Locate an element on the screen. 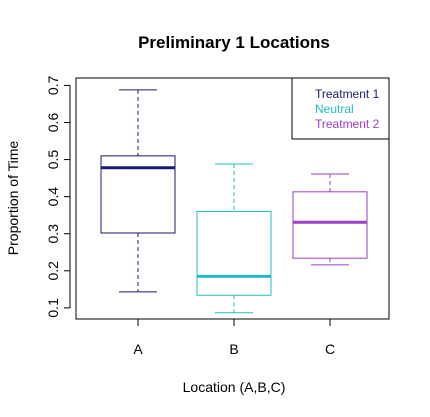 The height and width of the screenshot is (417, 430). y-tick-label: 0.4 is located at coordinates (53, 197).